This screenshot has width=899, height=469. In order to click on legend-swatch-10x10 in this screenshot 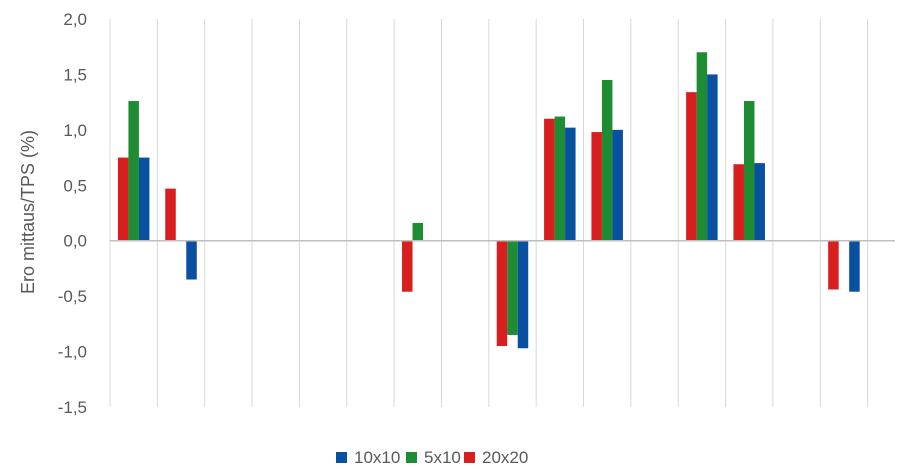, I will do `click(341, 457)`.